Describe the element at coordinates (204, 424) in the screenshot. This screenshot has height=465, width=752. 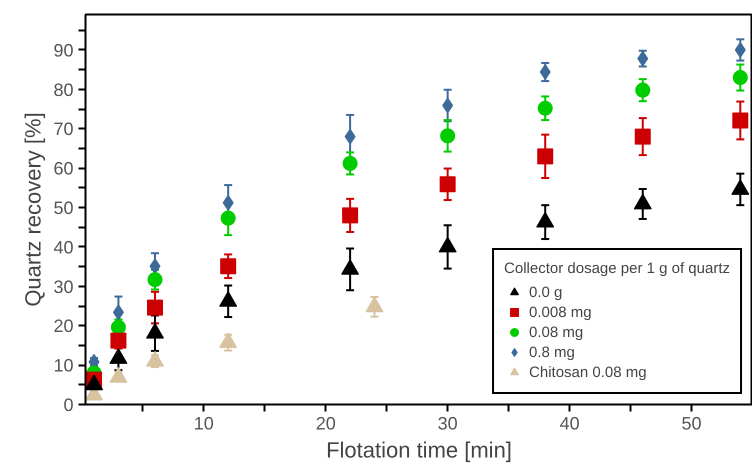
I see `x-tick-label: 10` at that location.